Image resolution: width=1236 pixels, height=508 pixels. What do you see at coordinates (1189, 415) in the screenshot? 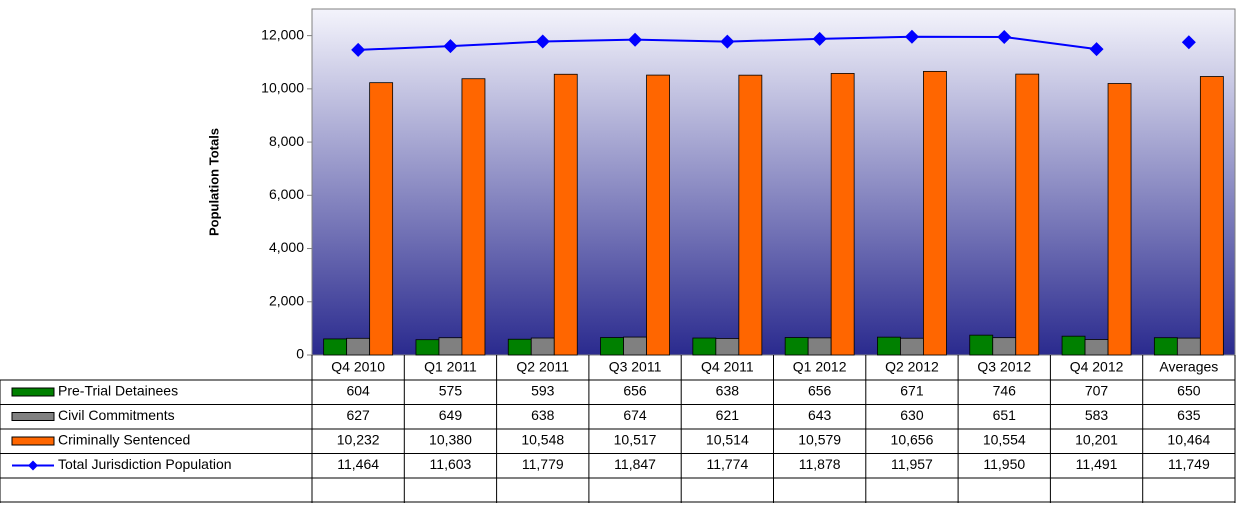
I see `table-value: 635` at bounding box center [1189, 415].